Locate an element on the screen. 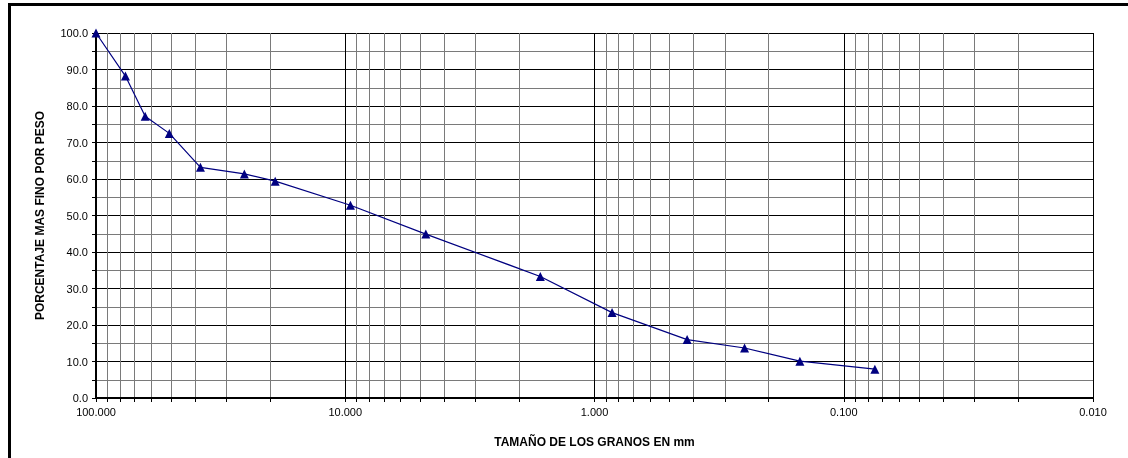 The image size is (1128, 458). y-tick-label: 30.0 is located at coordinates (77, 288).